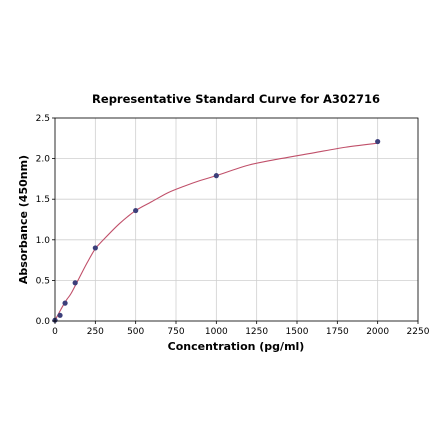  Describe the element at coordinates (43, 322) in the screenshot. I see `y-tick-label: 0.0` at that location.